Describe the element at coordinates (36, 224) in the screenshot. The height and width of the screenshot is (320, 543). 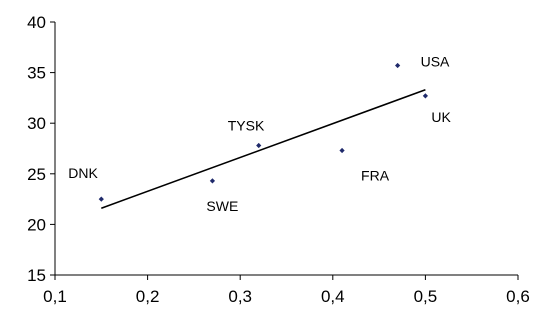
I see `y-tick-label: 20` at that location.